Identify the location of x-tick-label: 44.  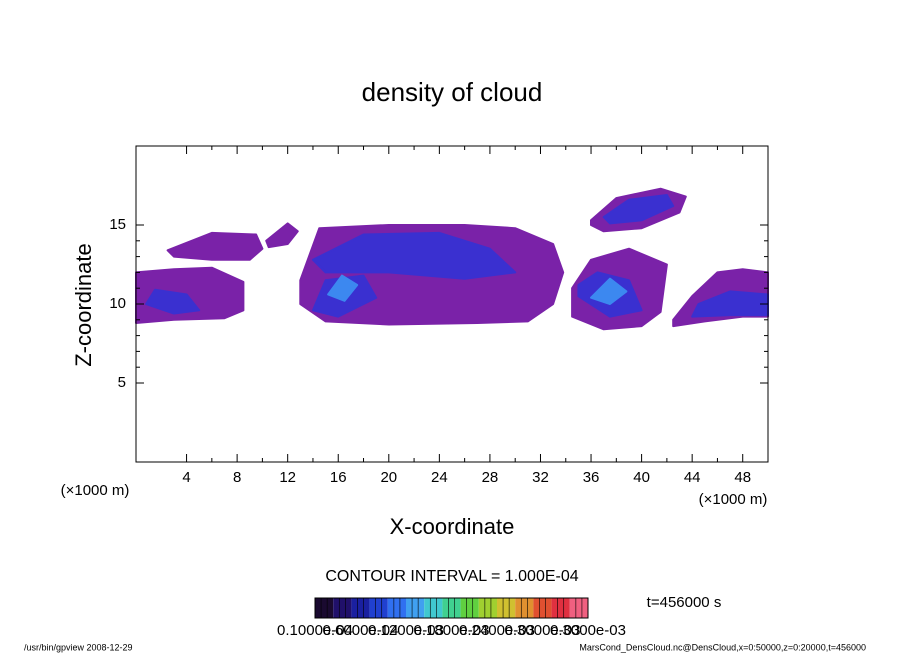
(692, 477).